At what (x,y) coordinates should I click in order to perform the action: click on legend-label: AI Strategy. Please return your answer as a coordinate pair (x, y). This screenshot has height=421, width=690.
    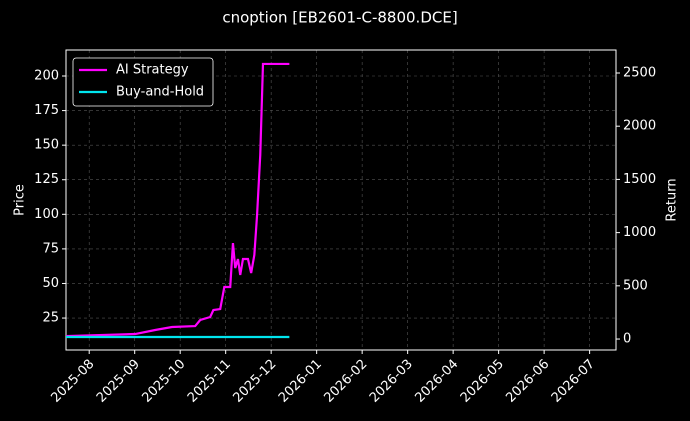
    Looking at the image, I should click on (152, 70).